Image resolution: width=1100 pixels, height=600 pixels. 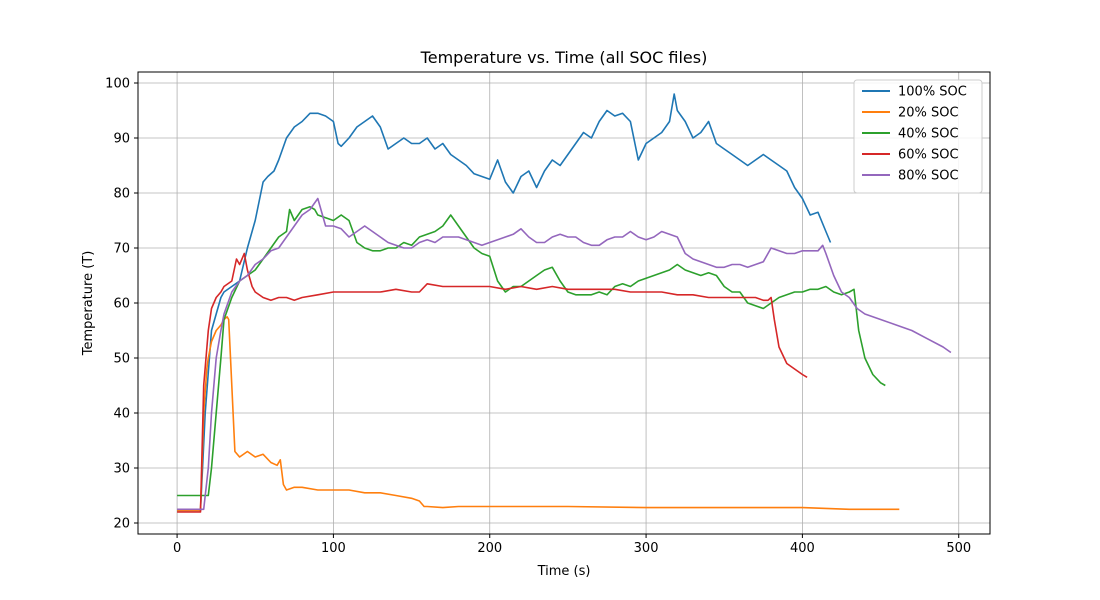 I want to click on legend-box, so click(x=918, y=136).